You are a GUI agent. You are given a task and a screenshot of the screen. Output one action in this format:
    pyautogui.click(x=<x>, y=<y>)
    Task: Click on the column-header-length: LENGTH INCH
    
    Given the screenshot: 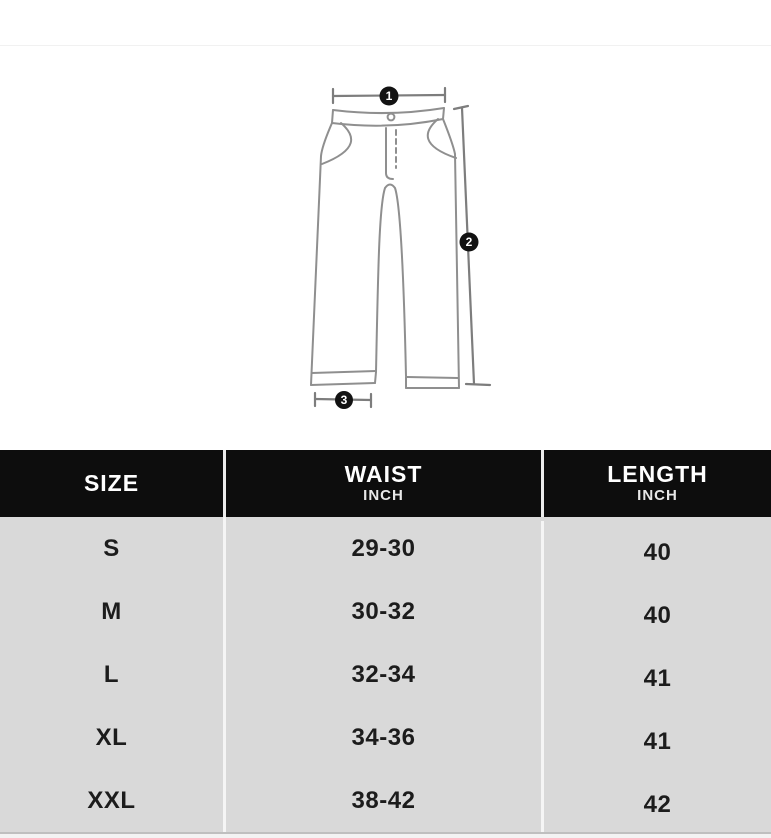 What is the action you would take?
    pyautogui.click(x=656, y=483)
    